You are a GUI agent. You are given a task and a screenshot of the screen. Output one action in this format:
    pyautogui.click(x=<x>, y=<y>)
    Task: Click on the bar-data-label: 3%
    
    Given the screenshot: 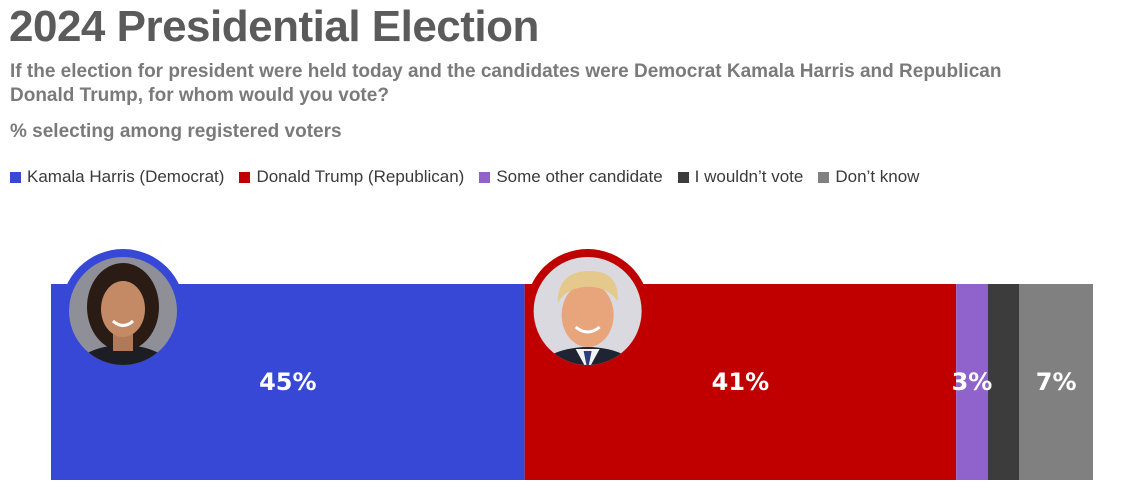 What is the action you would take?
    pyautogui.click(x=972, y=382)
    